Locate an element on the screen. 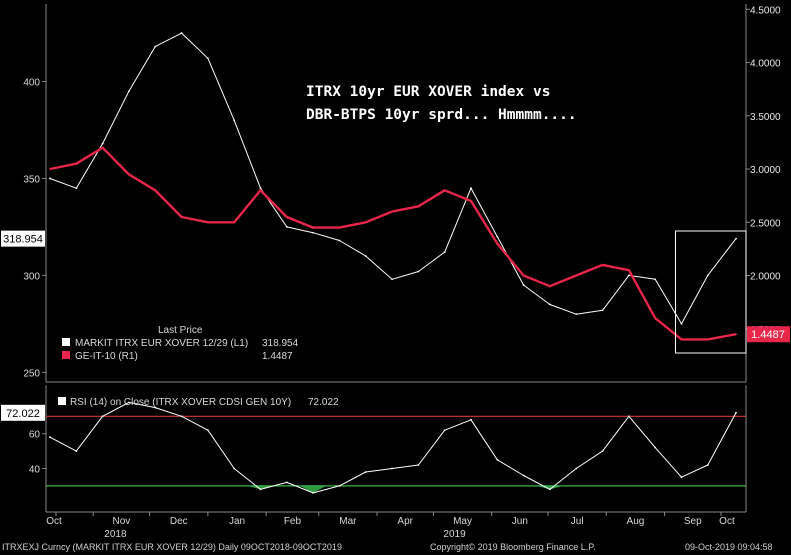  x-tick-label: Mar is located at coordinates (348, 521).